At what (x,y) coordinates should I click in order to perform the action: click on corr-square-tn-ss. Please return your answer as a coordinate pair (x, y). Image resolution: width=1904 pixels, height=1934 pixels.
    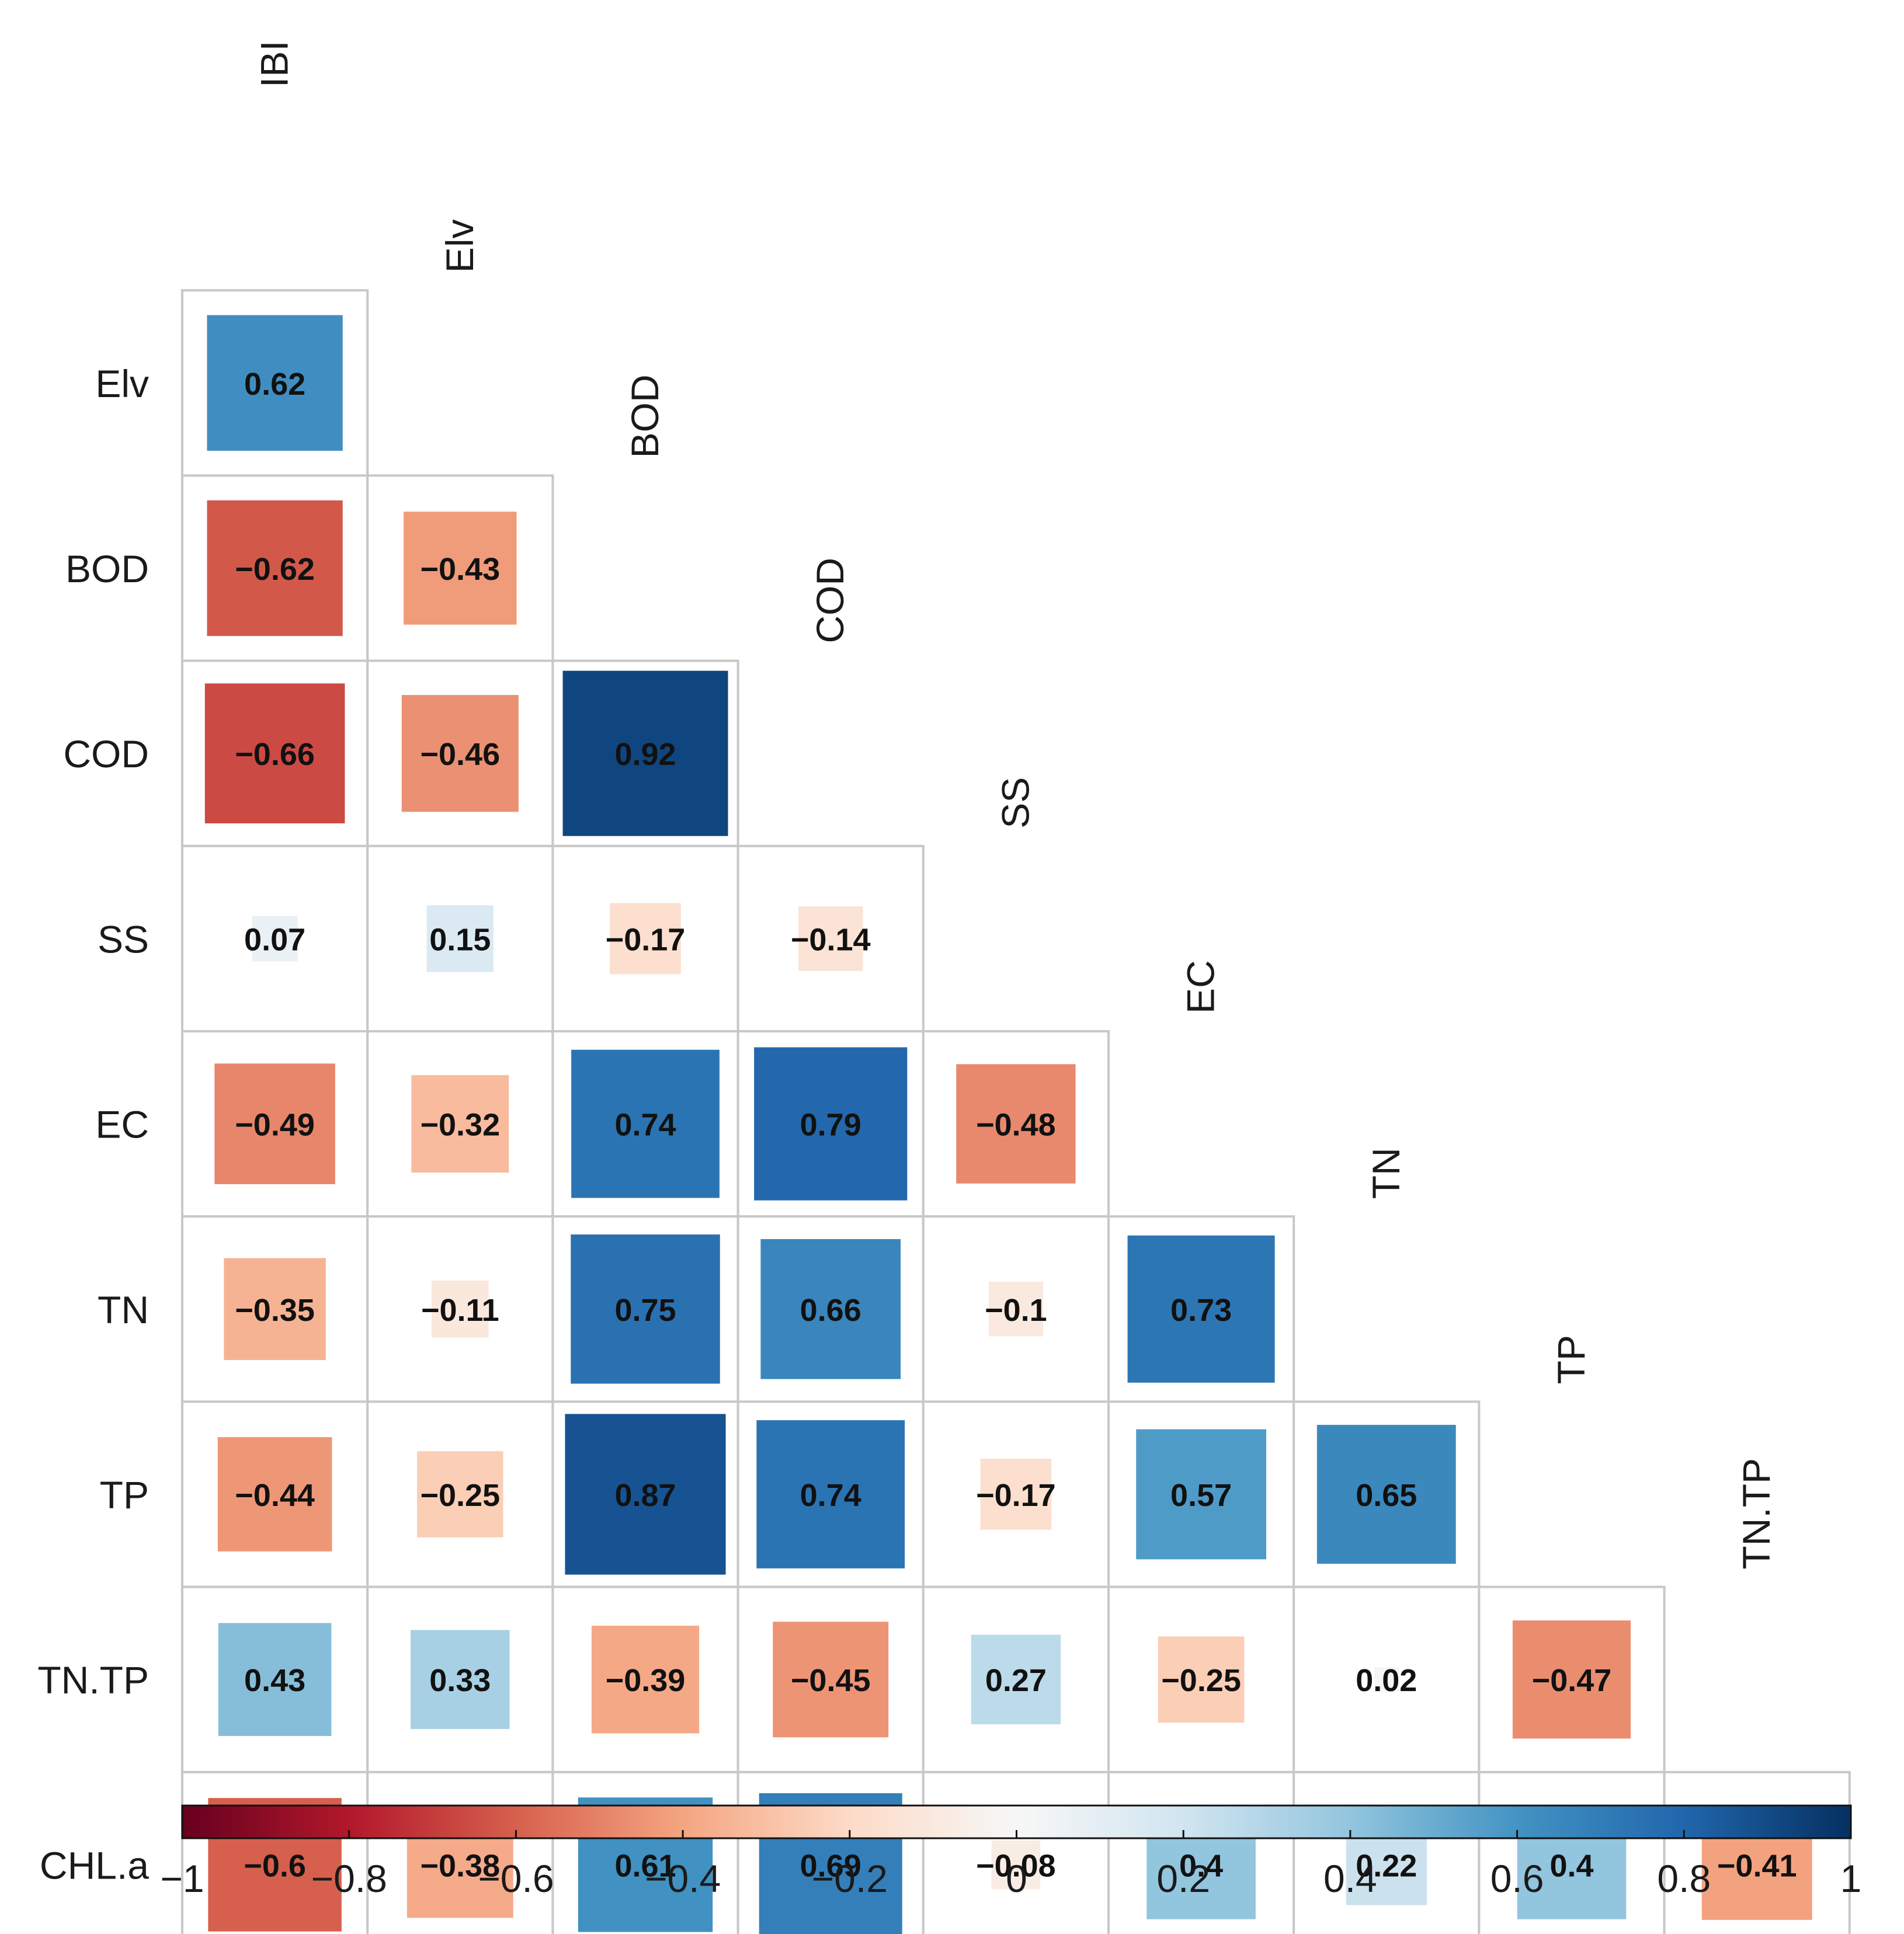
    Looking at the image, I should click on (1016, 1310).